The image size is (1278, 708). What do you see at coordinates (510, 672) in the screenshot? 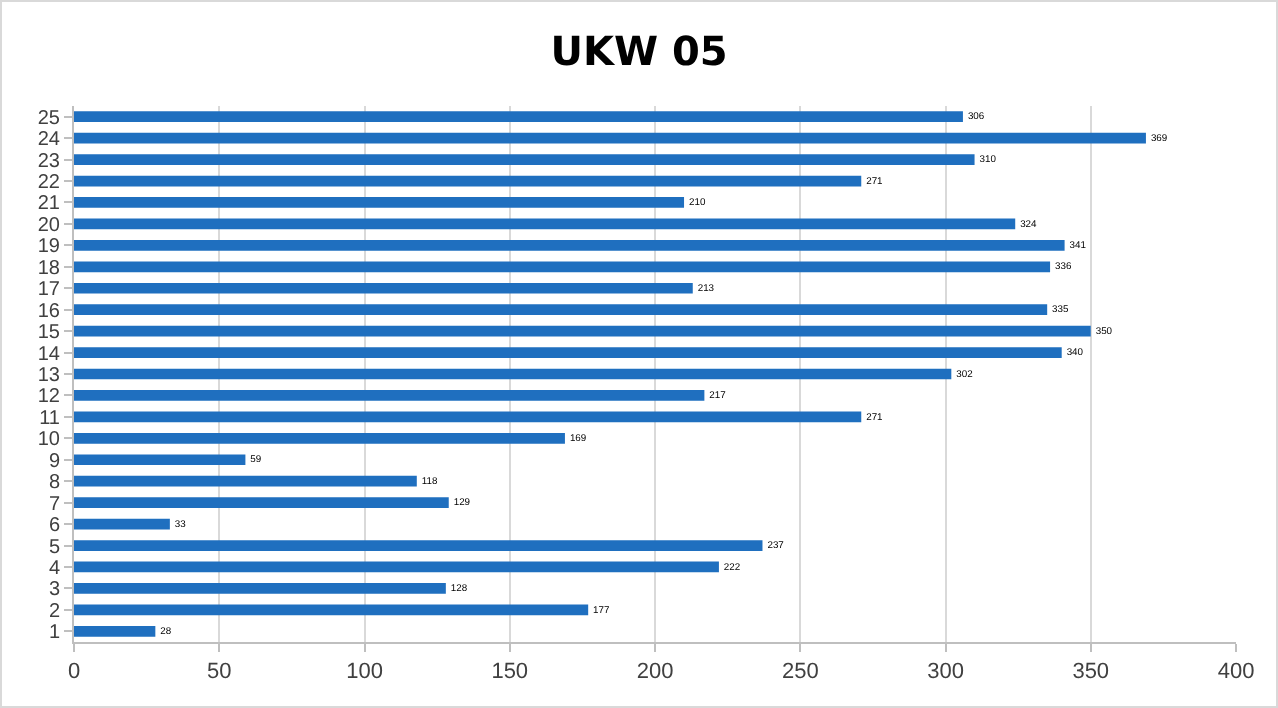
I see `x-tick-label: 150` at bounding box center [510, 672].